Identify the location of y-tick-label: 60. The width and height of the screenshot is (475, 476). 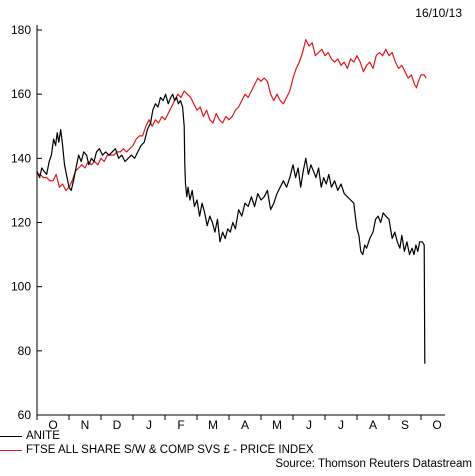
(25, 415).